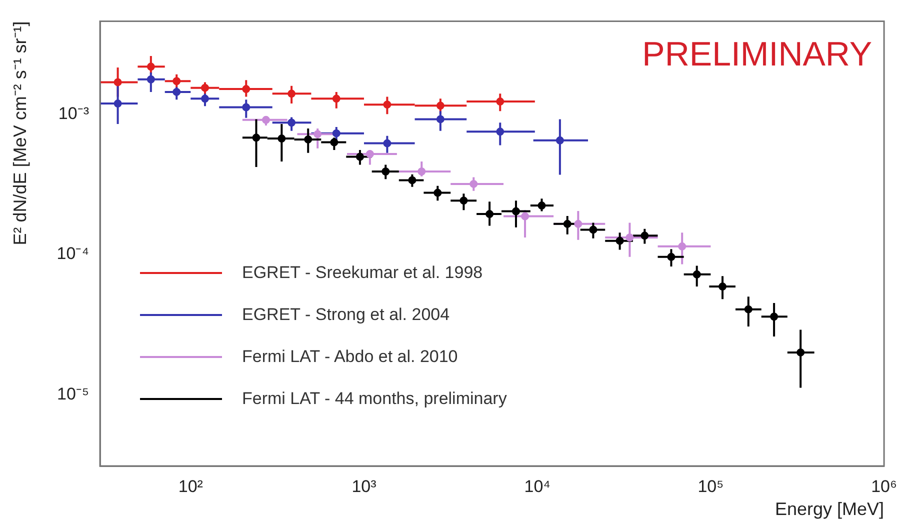 The image size is (908, 531). Describe the element at coordinates (711, 486) in the screenshot. I see `x-tick-label: 10⁵` at that location.